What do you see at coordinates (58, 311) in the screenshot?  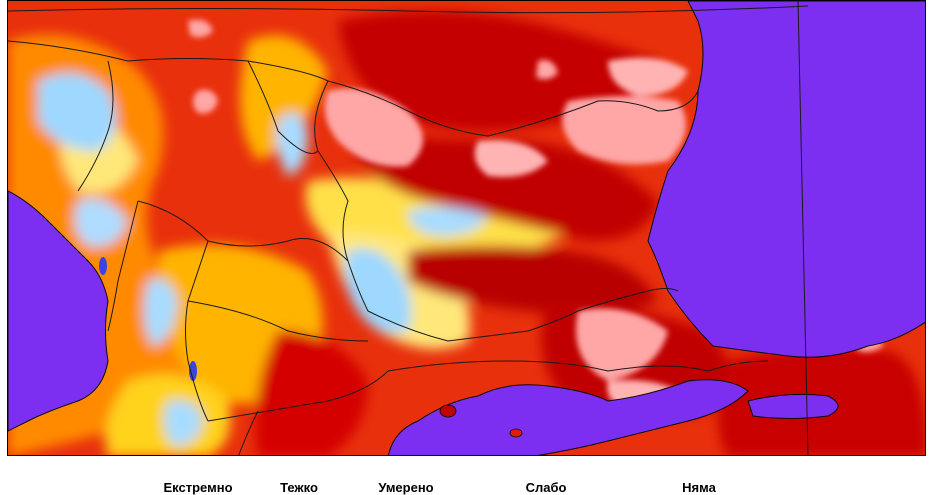 I see `adriatic-sea` at bounding box center [58, 311].